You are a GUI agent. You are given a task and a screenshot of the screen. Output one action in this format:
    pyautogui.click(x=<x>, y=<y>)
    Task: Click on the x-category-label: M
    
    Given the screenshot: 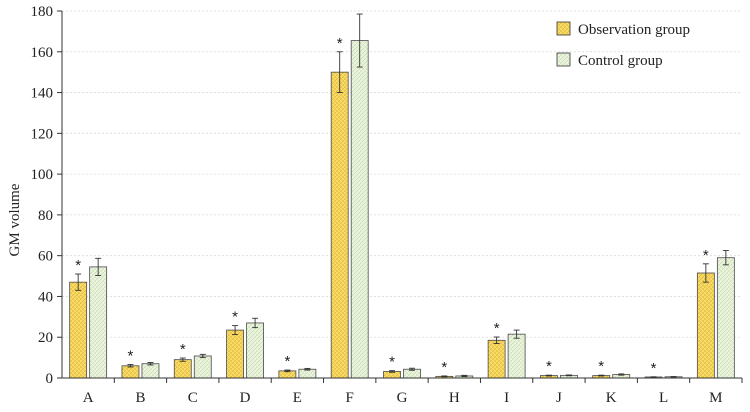 What is the action you would take?
    pyautogui.click(x=715, y=398)
    